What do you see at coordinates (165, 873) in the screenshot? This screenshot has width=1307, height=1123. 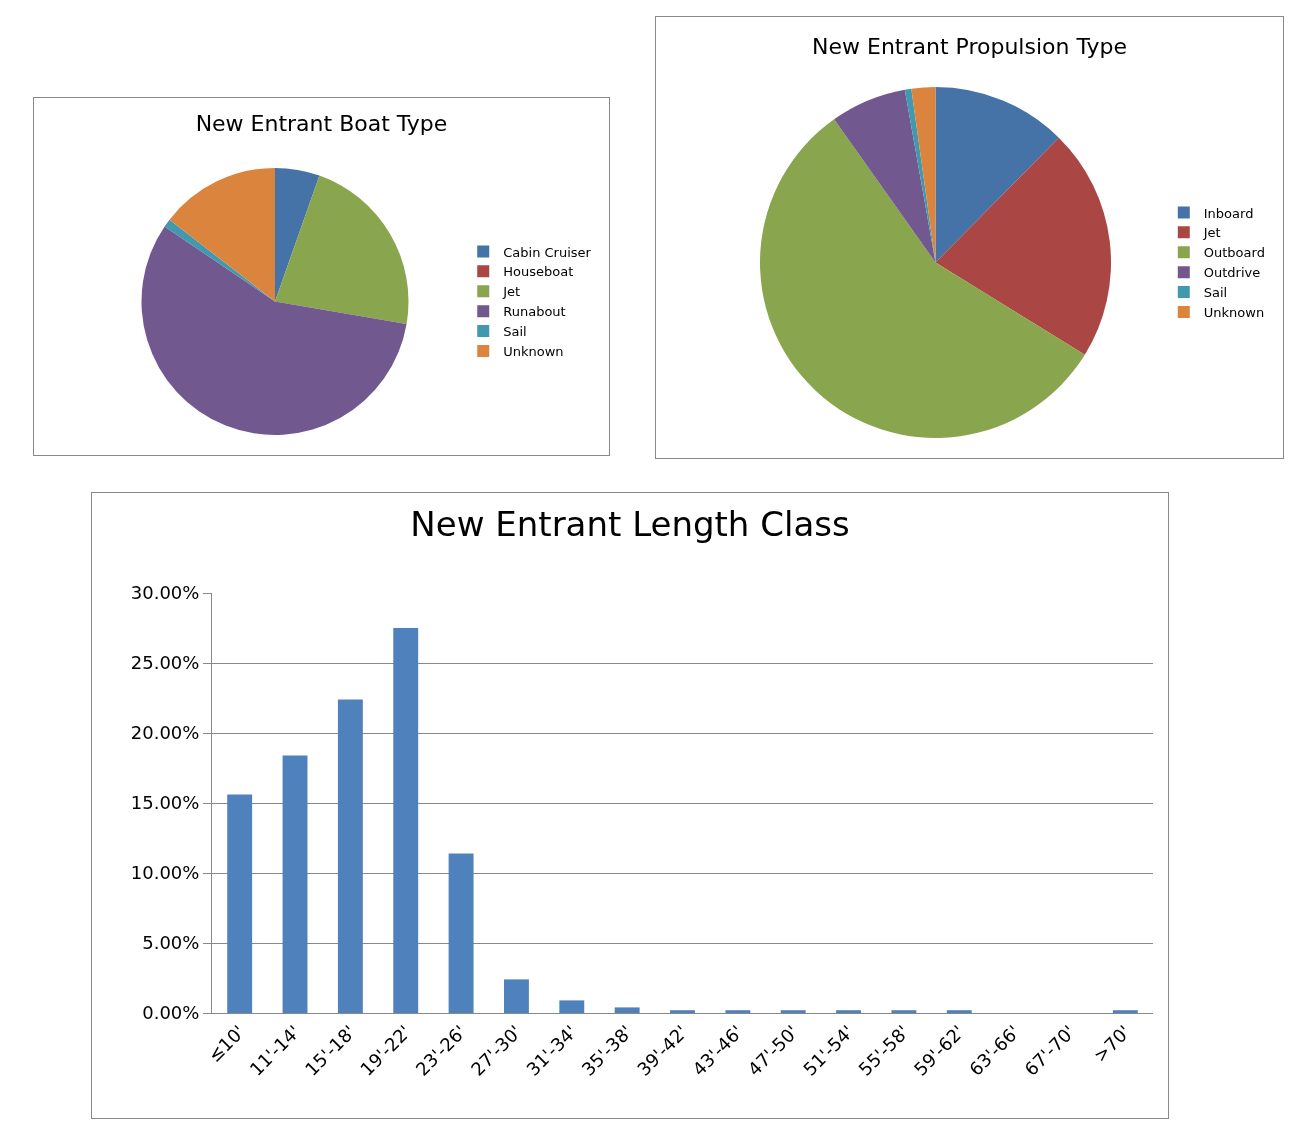 I see `y-tick-label: 10.00%` at bounding box center [165, 873].